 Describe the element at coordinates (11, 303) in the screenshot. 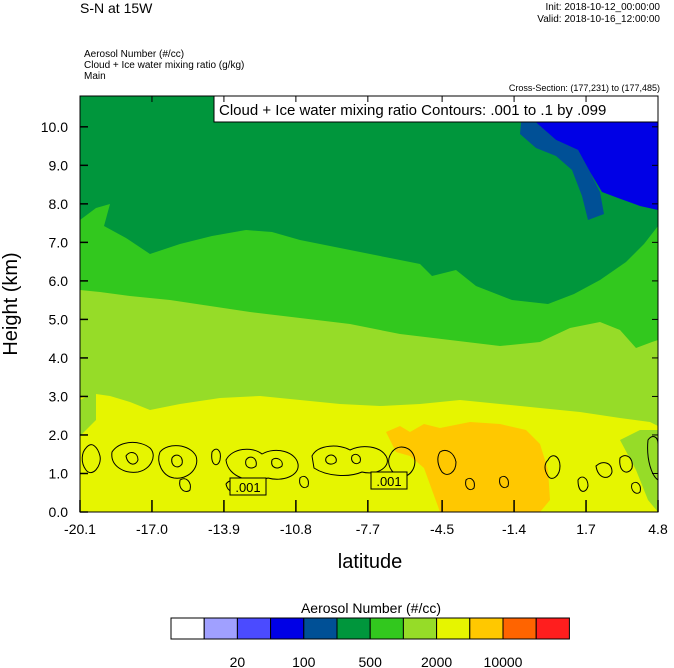

I see `y-axis-title: Height (km)` at that location.